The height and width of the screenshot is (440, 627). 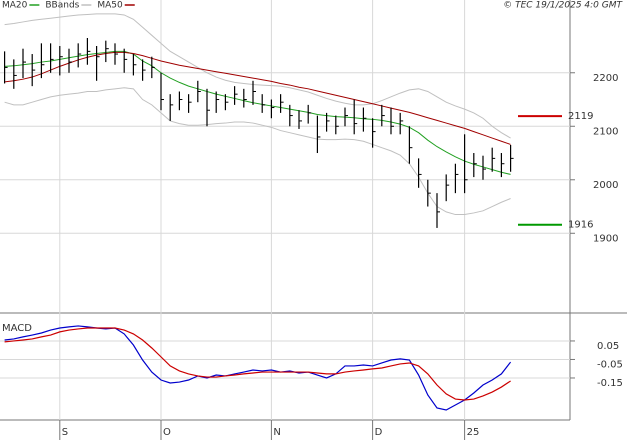 I want to click on y-tick-label: 0.05, so click(x=608, y=346).